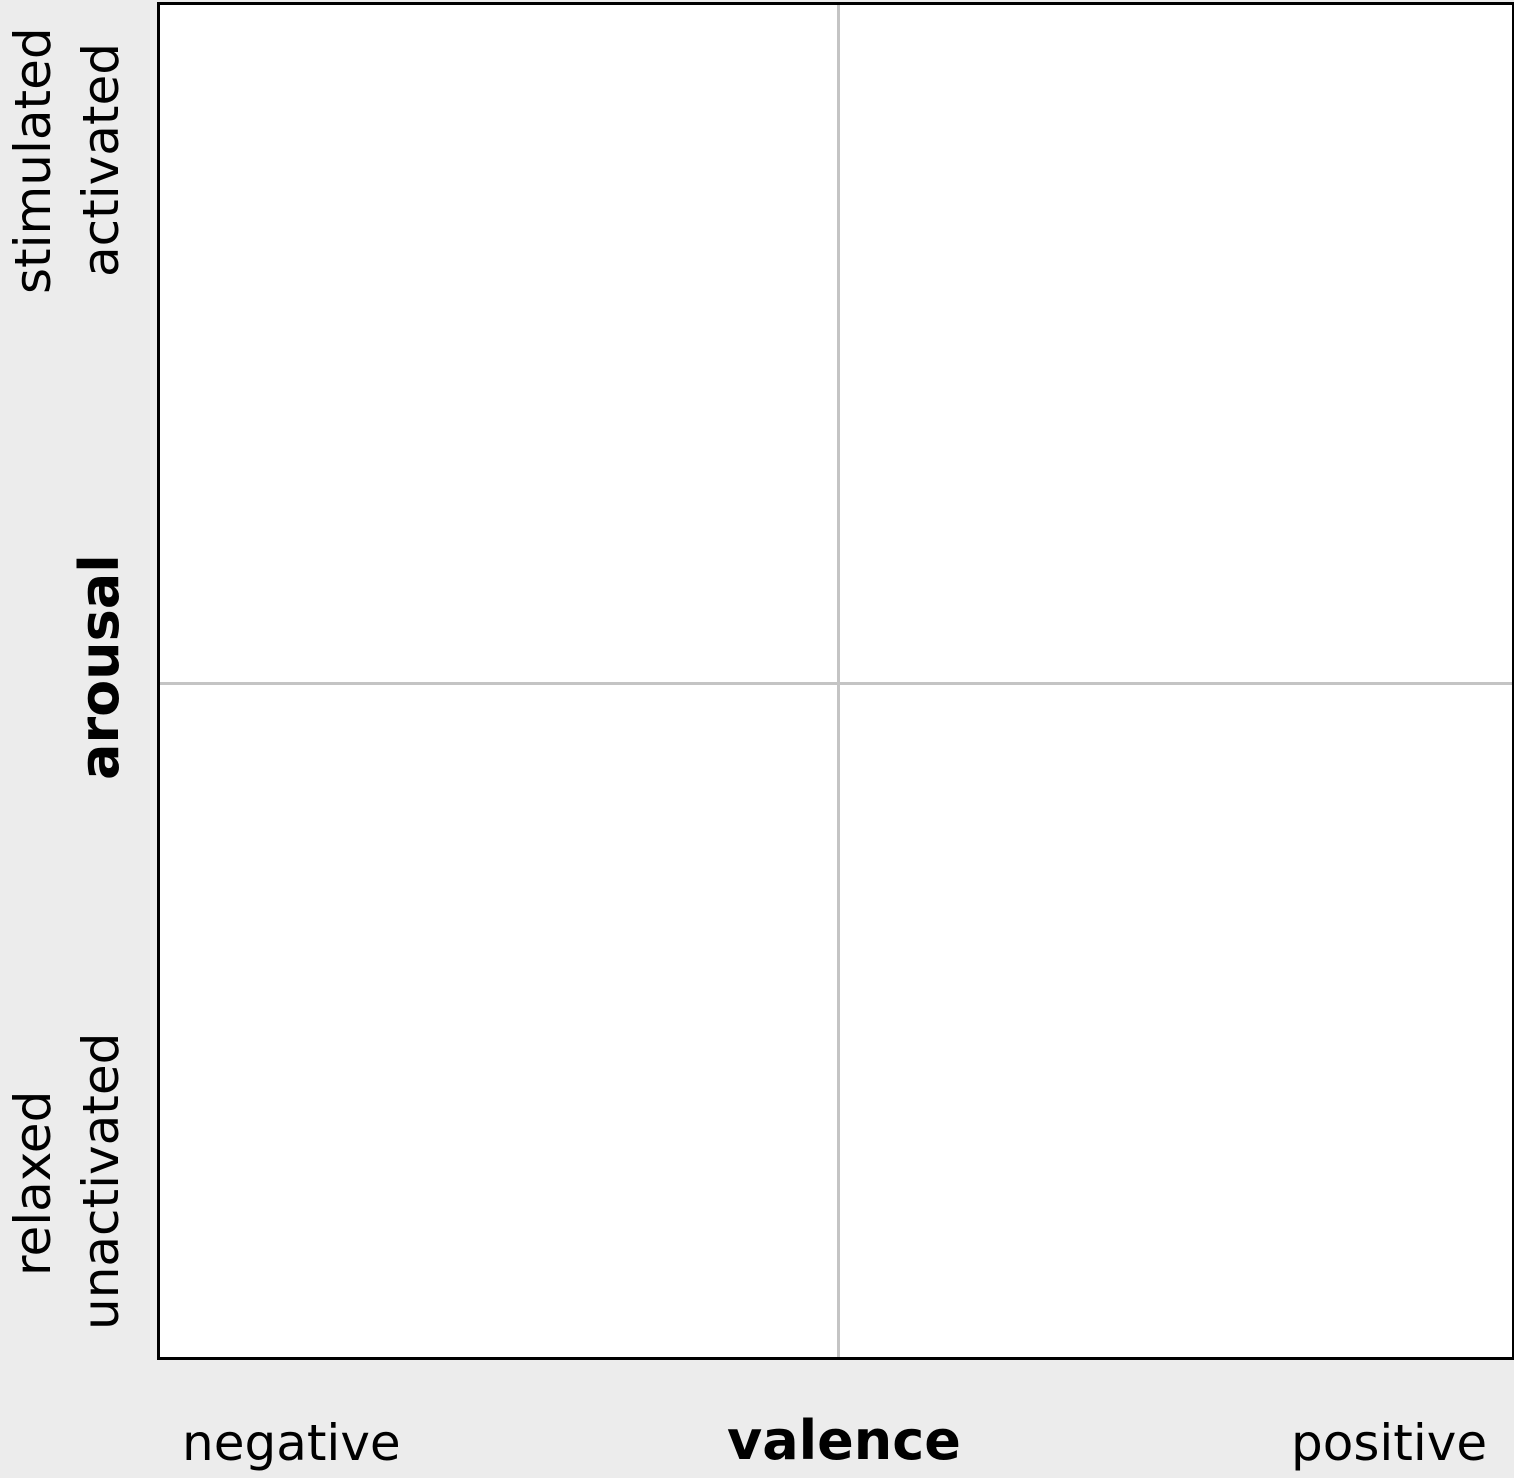 Image resolution: width=1514 pixels, height=1478 pixels. Describe the element at coordinates (836, 683) in the screenshot. I see `horizontal-center-line` at that location.